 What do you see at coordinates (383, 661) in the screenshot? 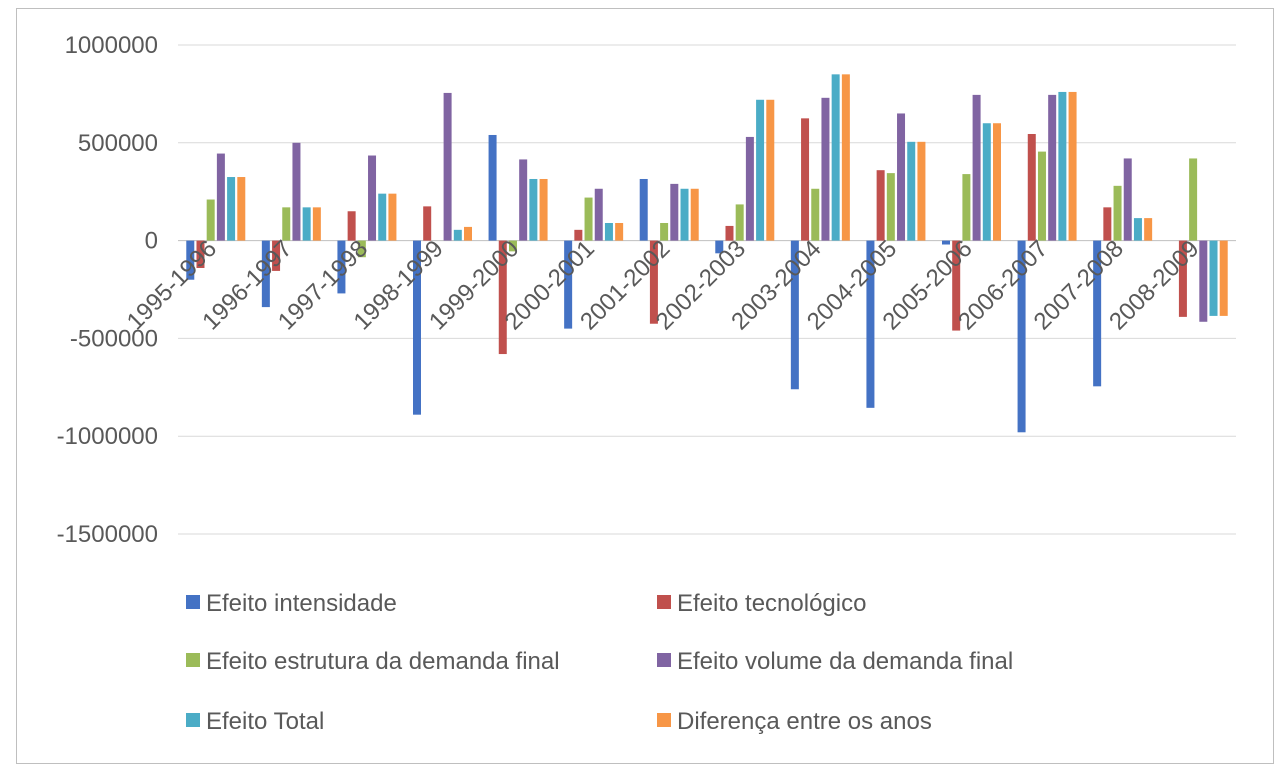
I see `legend-label: Efeito estrutura da demanda final` at bounding box center [383, 661].